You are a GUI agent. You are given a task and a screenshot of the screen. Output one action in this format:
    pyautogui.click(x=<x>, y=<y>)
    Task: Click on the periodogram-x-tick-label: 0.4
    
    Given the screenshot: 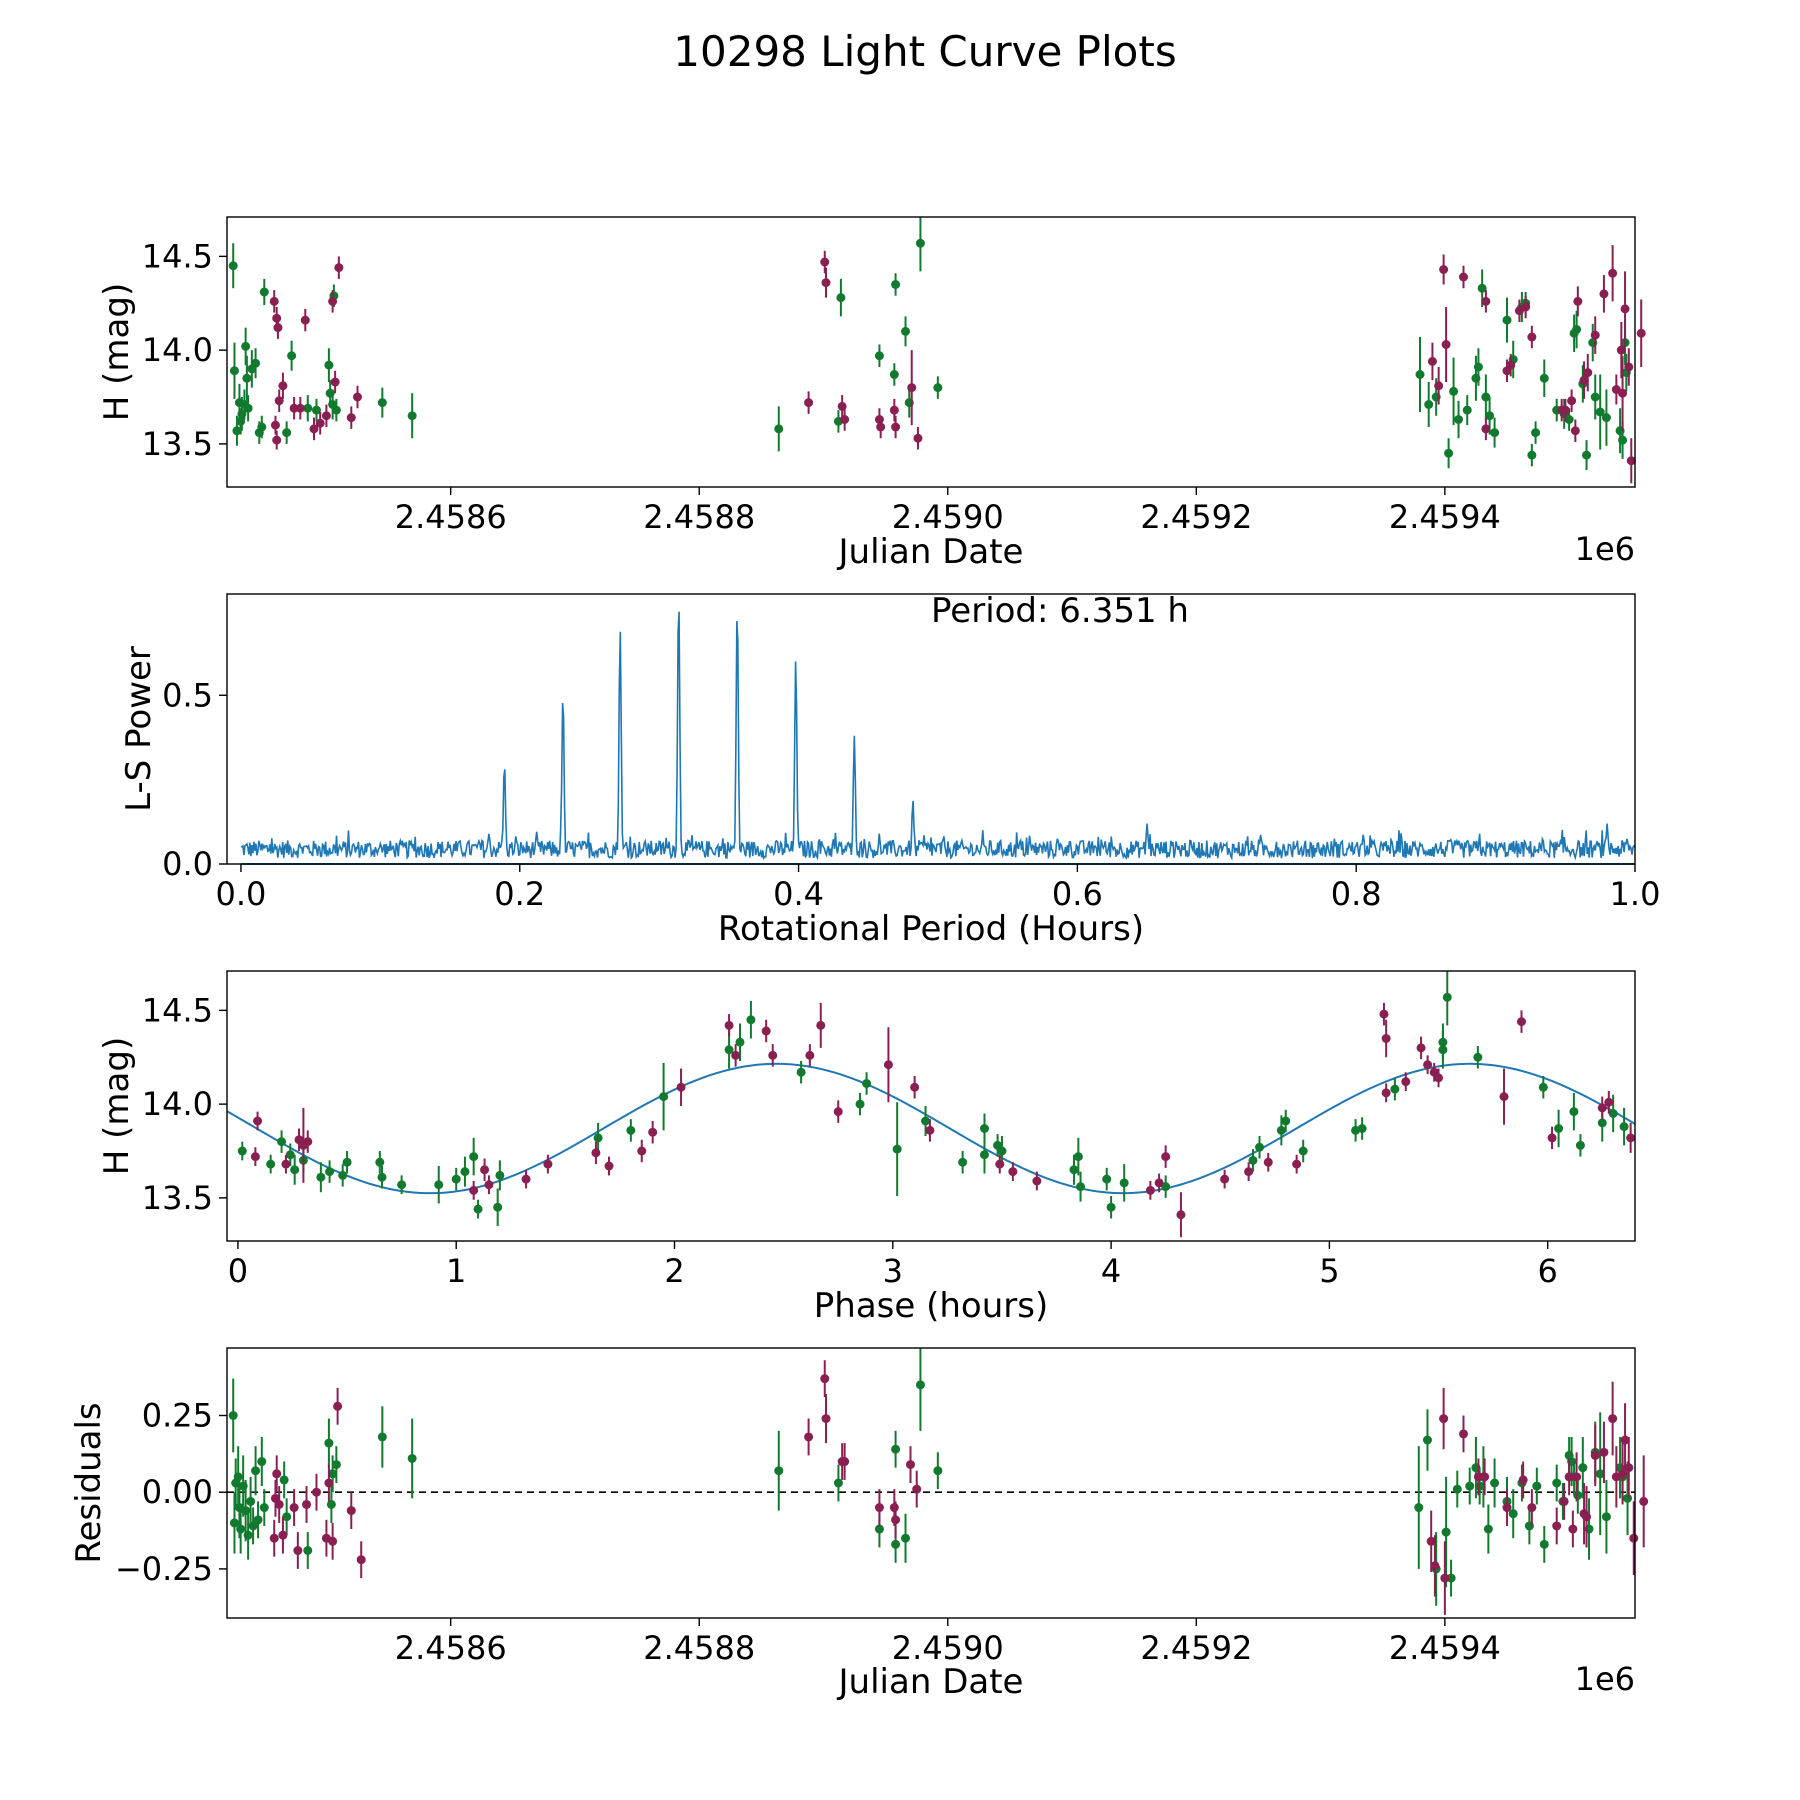 What is the action you would take?
    pyautogui.click(x=798, y=894)
    